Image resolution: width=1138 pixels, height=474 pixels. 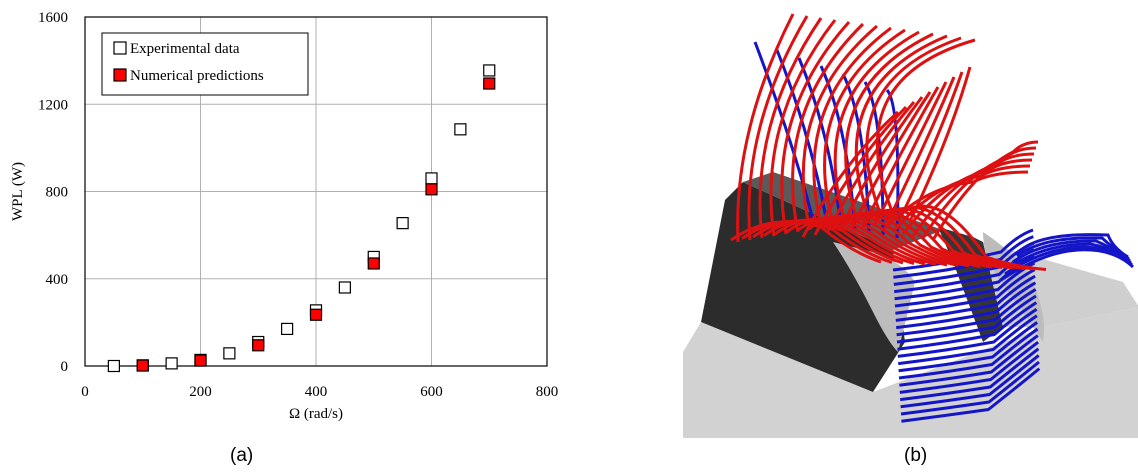 What do you see at coordinates (431, 392) in the screenshot?
I see `x-tick-label: 600` at bounding box center [431, 392].